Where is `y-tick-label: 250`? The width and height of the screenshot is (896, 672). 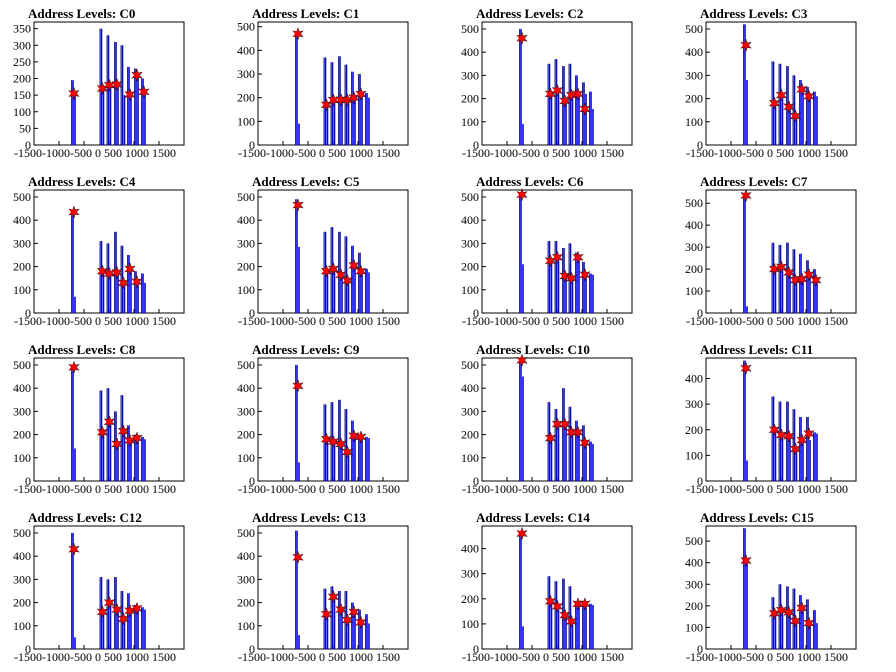 y-tick-label: 250 is located at coordinates (22, 62).